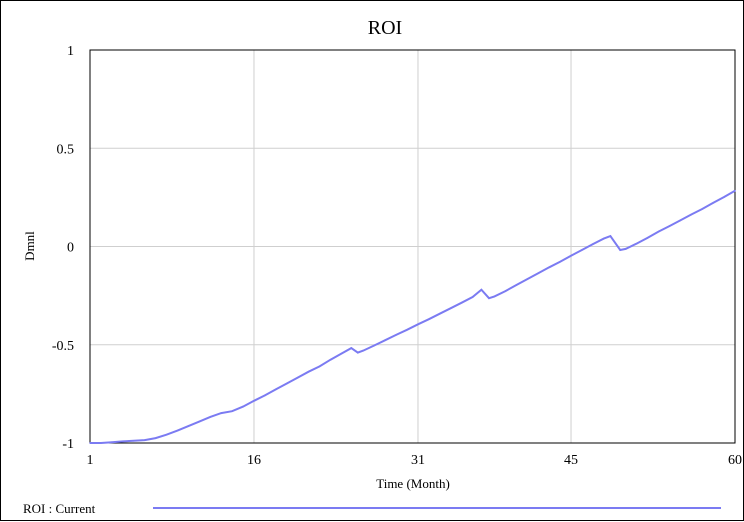 Image resolution: width=744 pixels, height=522 pixels. Describe the element at coordinates (70, 51) in the screenshot. I see `y-tick-label: 1` at that location.